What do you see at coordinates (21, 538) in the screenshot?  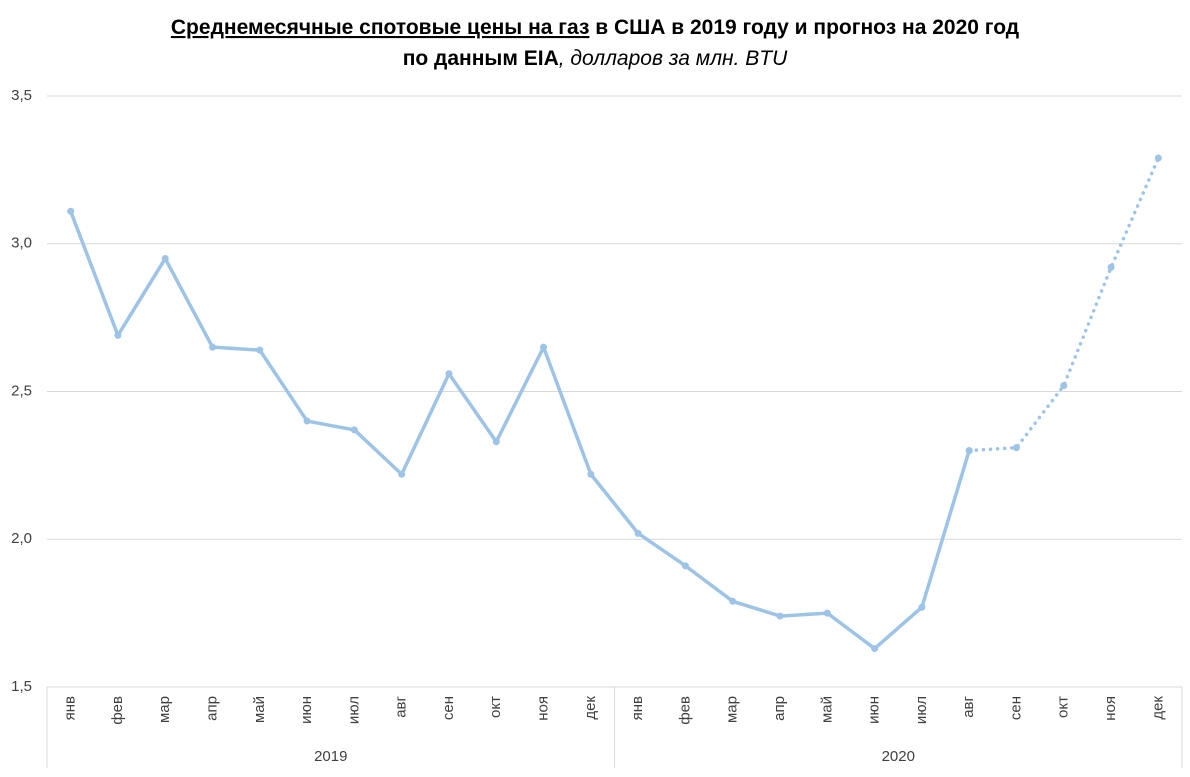 I see `y-tick-label: 2,0` at bounding box center [21, 538].